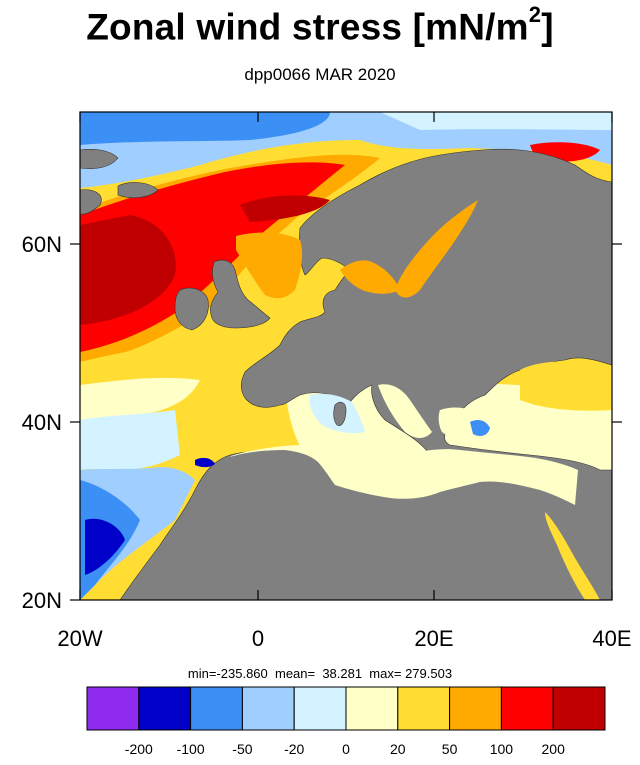 This screenshot has height=765, width=640. I want to click on red-sea, so click(572, 556).